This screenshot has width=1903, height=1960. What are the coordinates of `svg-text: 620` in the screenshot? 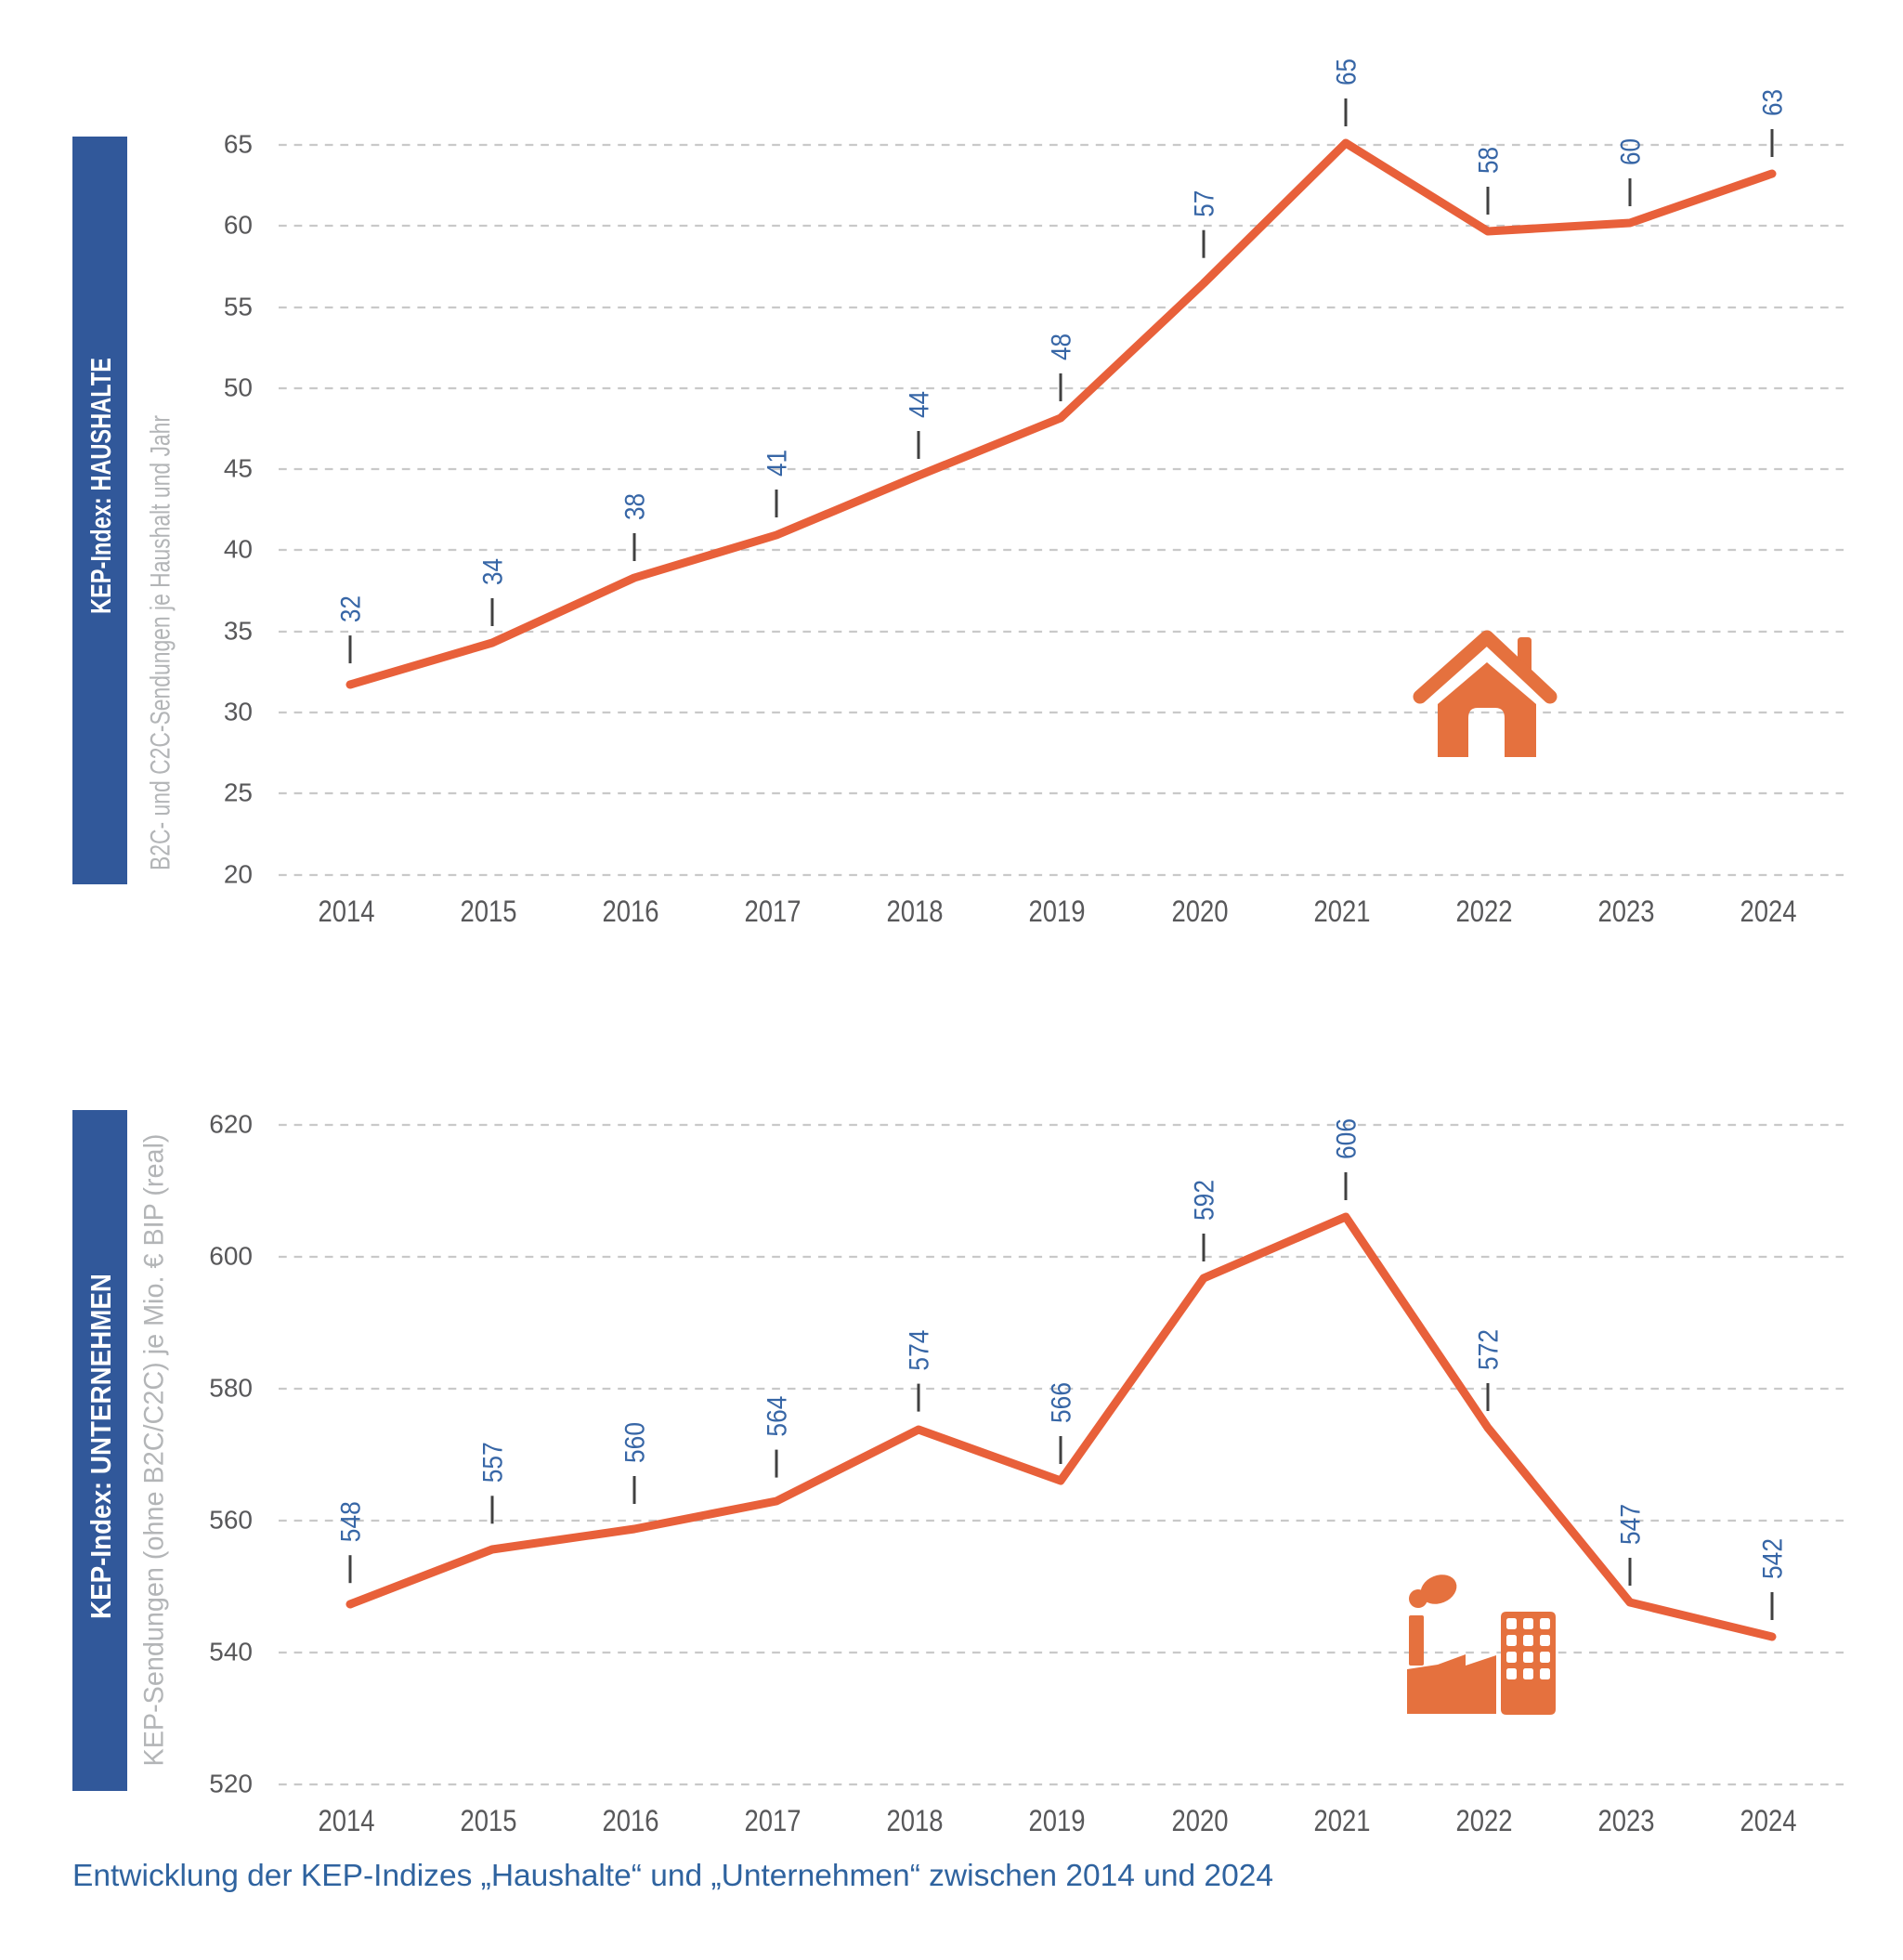 It's located at (231, 1124).